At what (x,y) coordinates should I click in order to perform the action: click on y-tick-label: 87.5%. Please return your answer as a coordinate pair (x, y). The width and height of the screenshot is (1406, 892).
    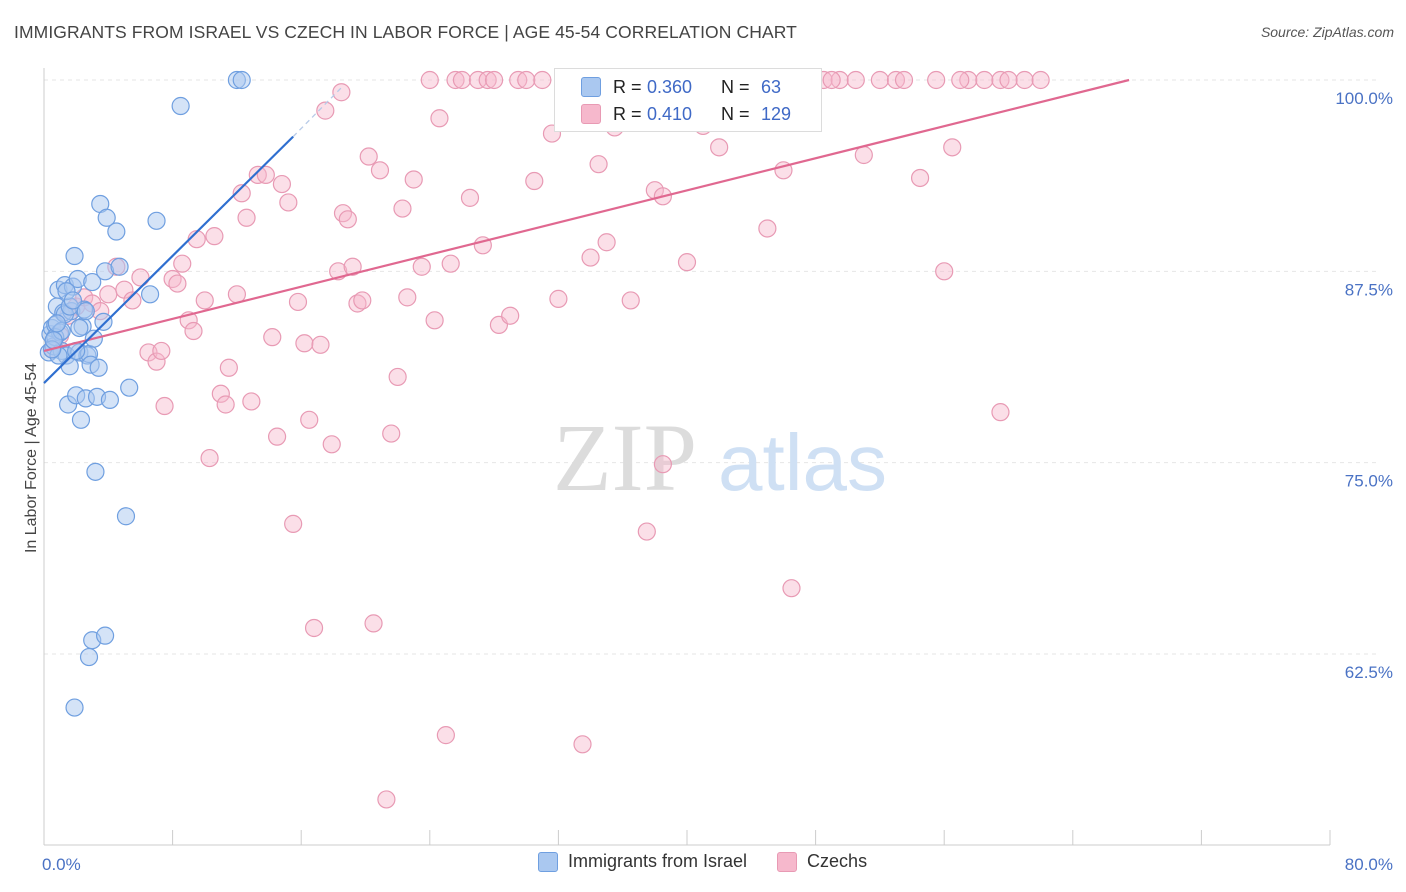
    Looking at the image, I should click on (1369, 289).